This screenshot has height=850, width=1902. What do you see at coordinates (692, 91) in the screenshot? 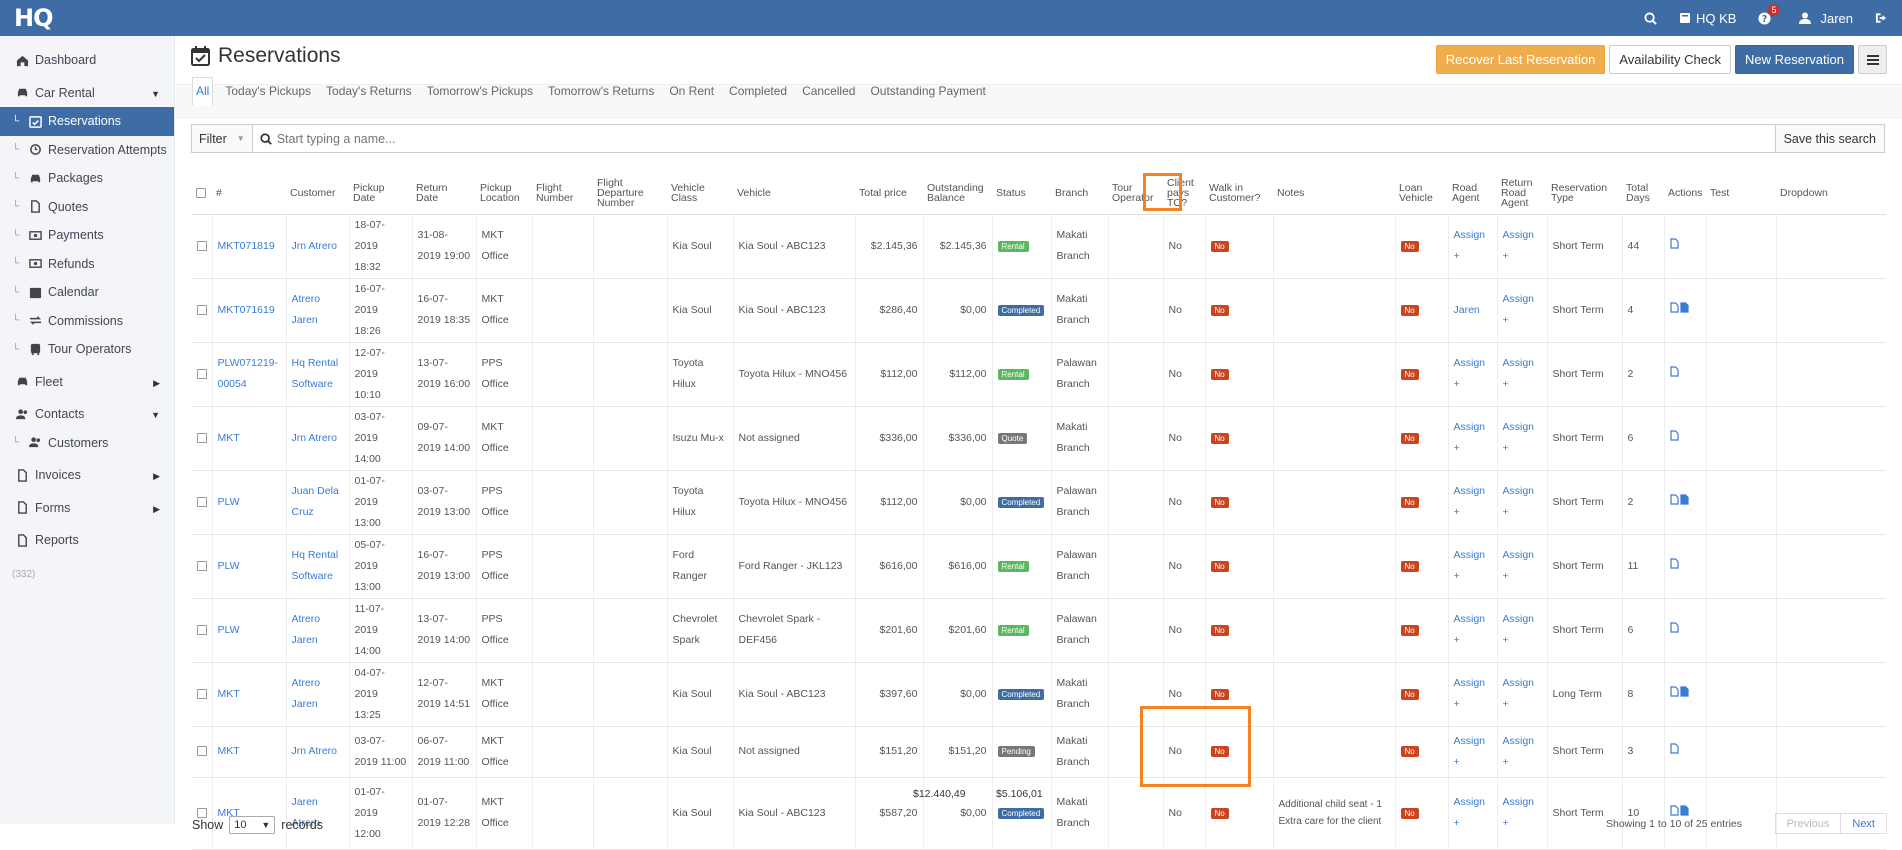
I see `tab-on-rent: On Rent` at bounding box center [692, 91].